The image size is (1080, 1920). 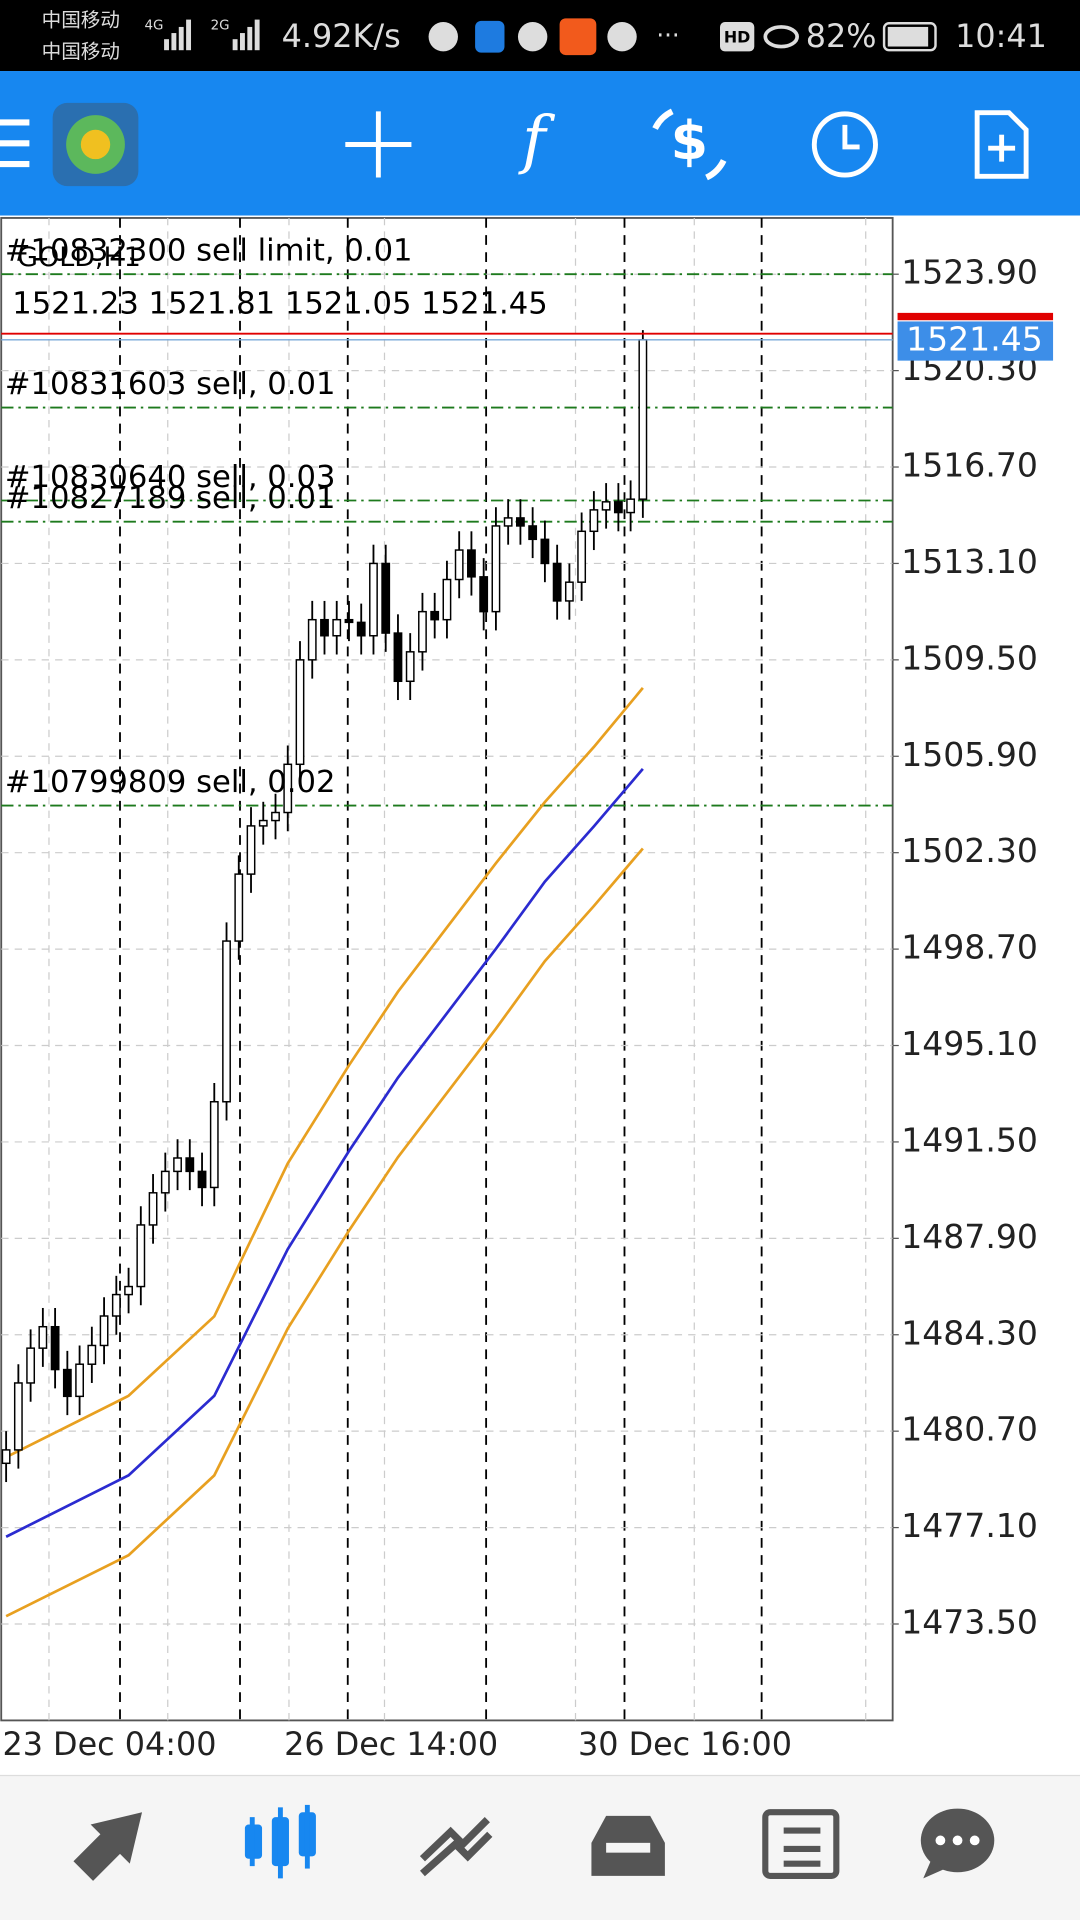 I want to click on timeframe-button, so click(x=844, y=144).